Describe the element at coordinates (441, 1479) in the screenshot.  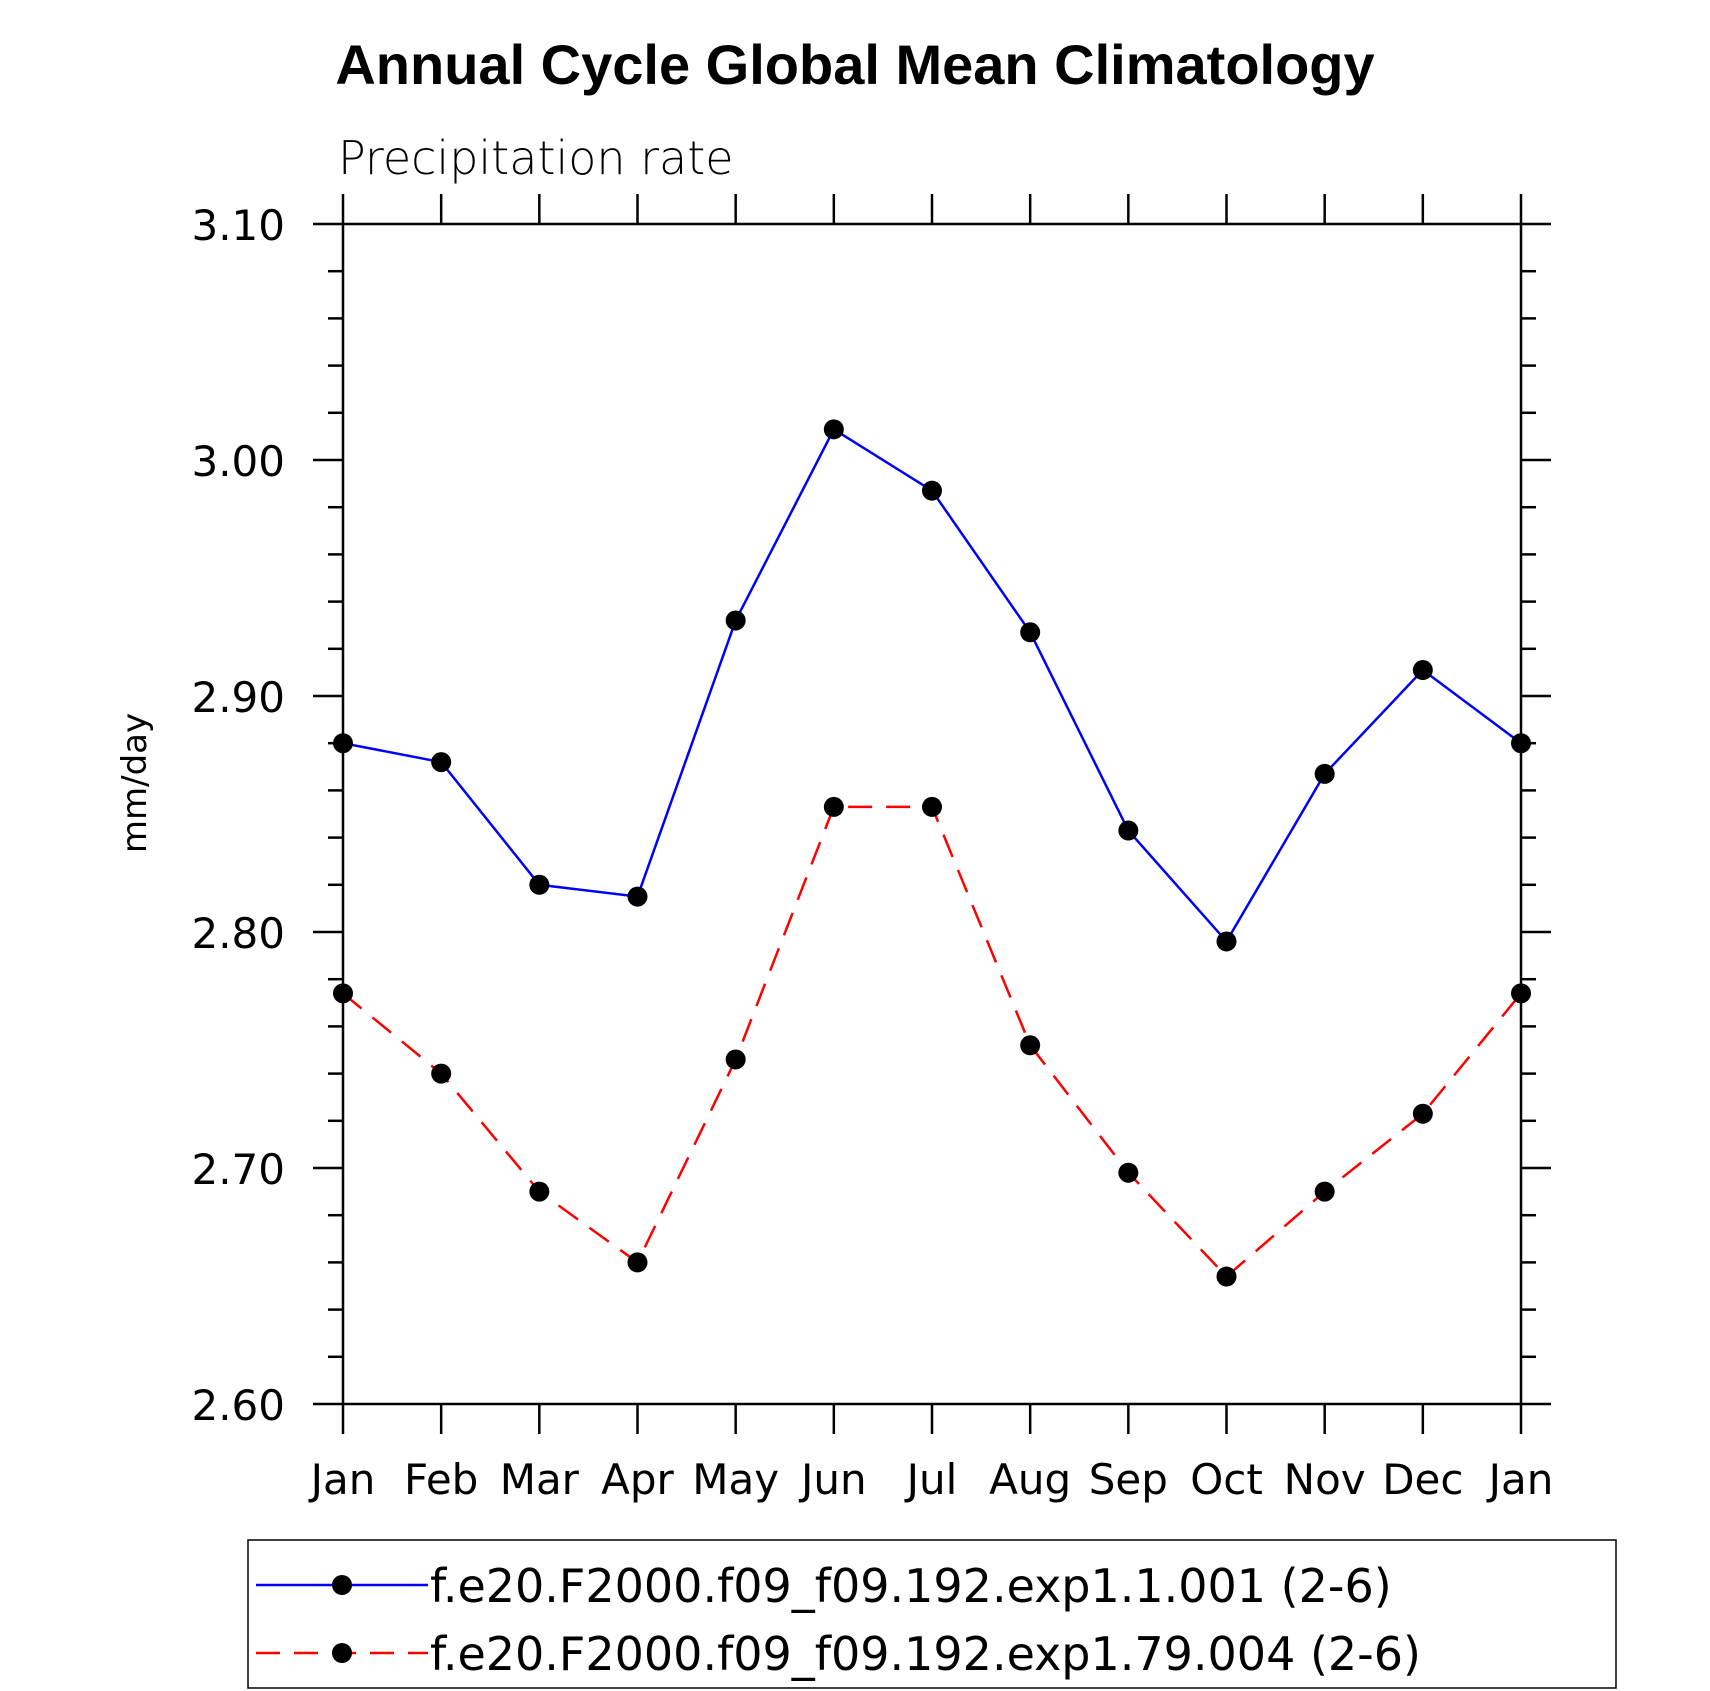
I see `x-tick-label: Feb` at that location.